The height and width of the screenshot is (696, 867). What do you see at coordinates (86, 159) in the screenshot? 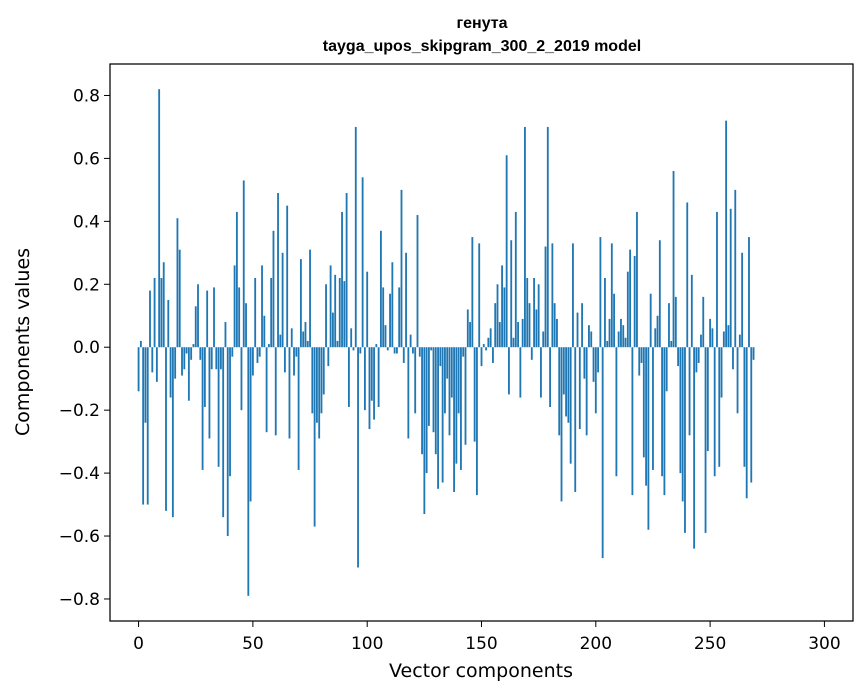
I see `y-tick-label: 0.6` at bounding box center [86, 159].